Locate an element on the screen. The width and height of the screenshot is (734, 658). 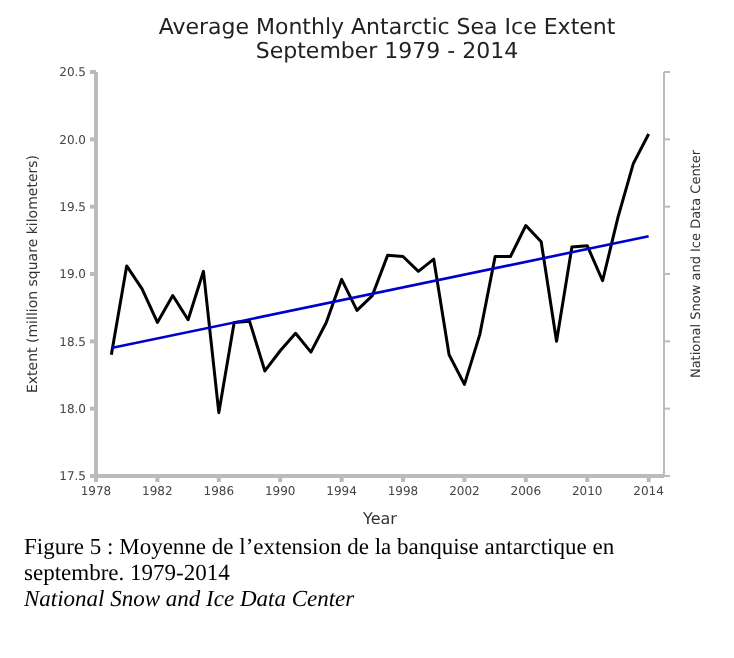
x-axis-title: Year is located at coordinates (380, 519).